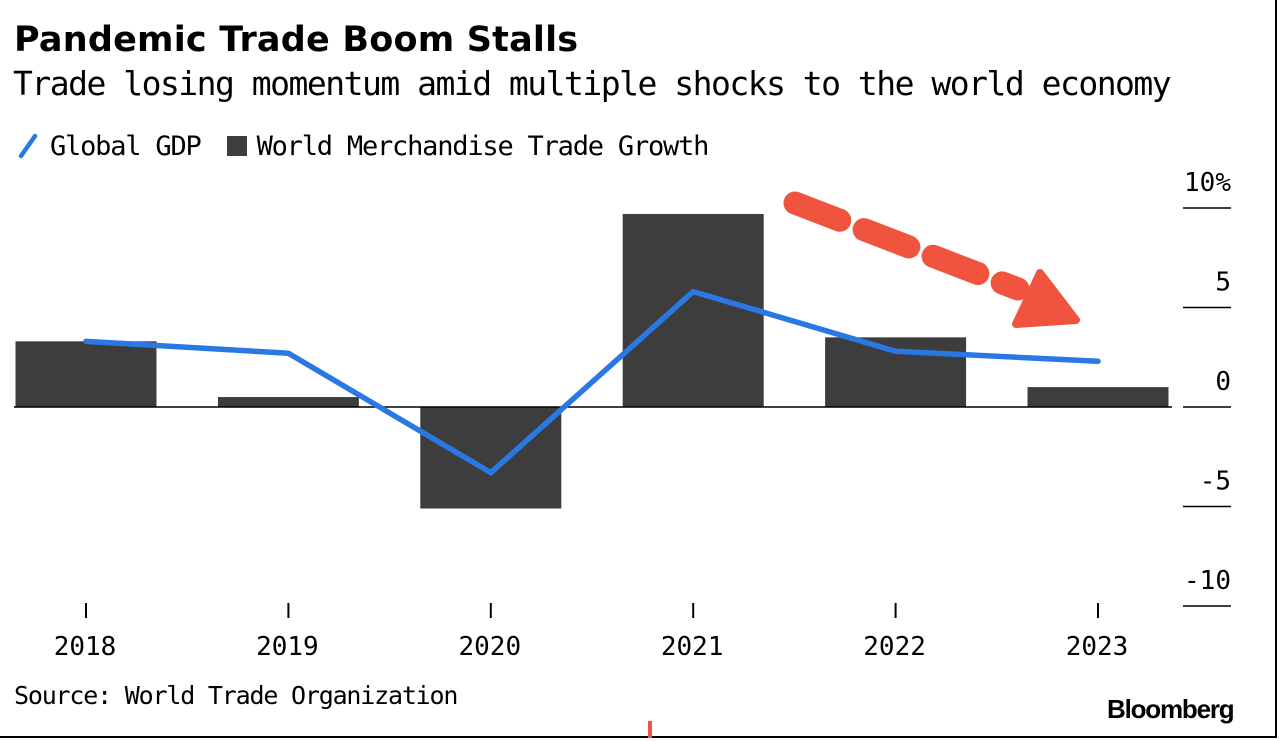  I want to click on x-tick-label: 2020, so click(489, 647).